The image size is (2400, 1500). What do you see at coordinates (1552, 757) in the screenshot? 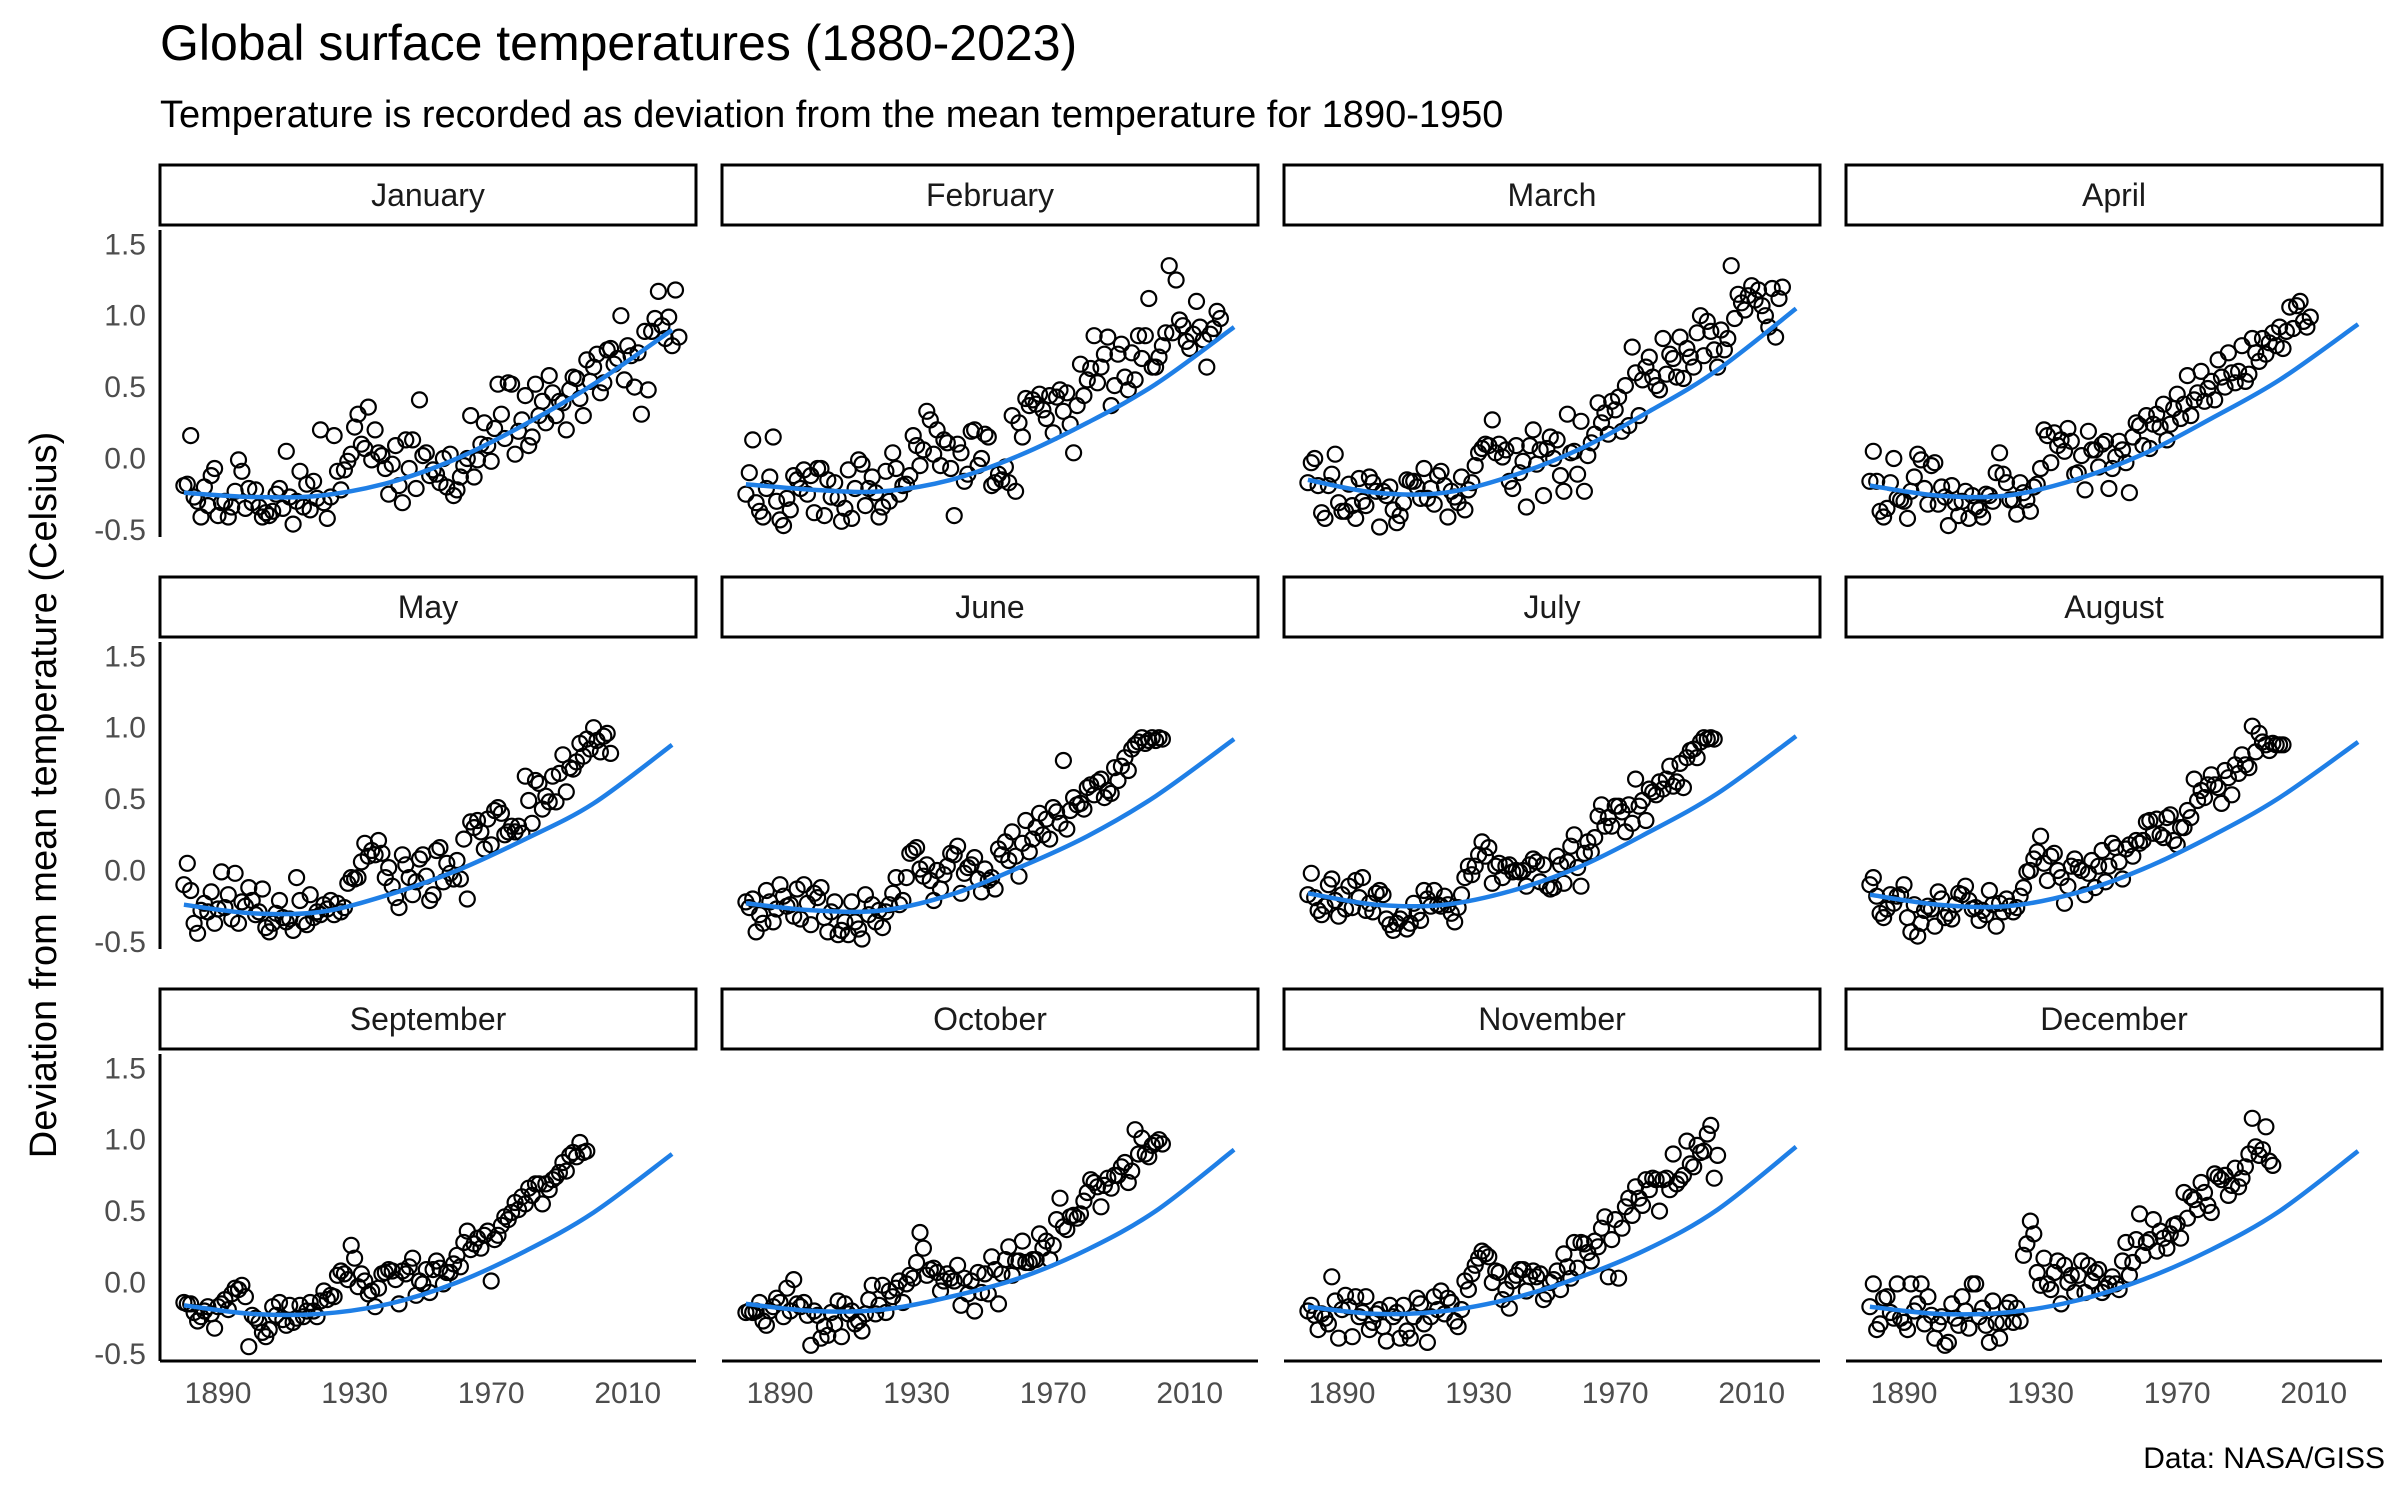
I see `panel-july: July` at bounding box center [1552, 757].